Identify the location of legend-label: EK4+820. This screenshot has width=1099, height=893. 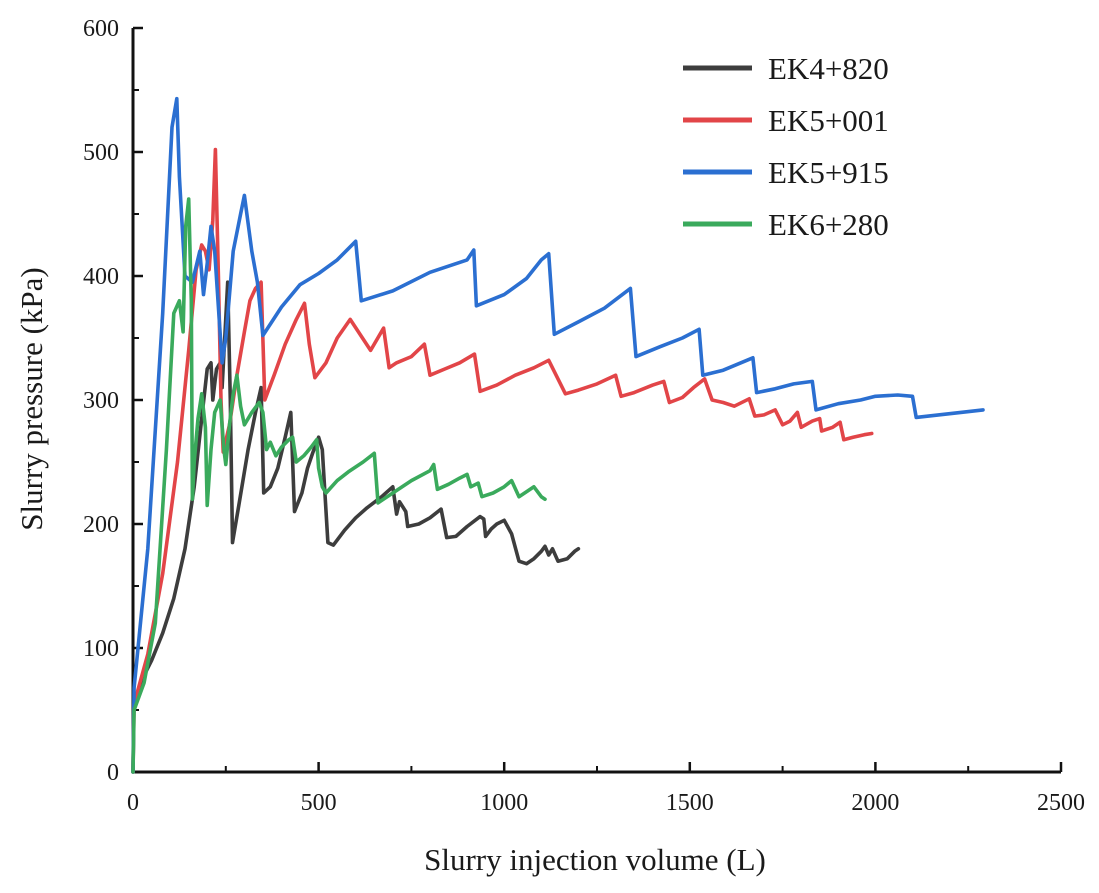
(828, 68).